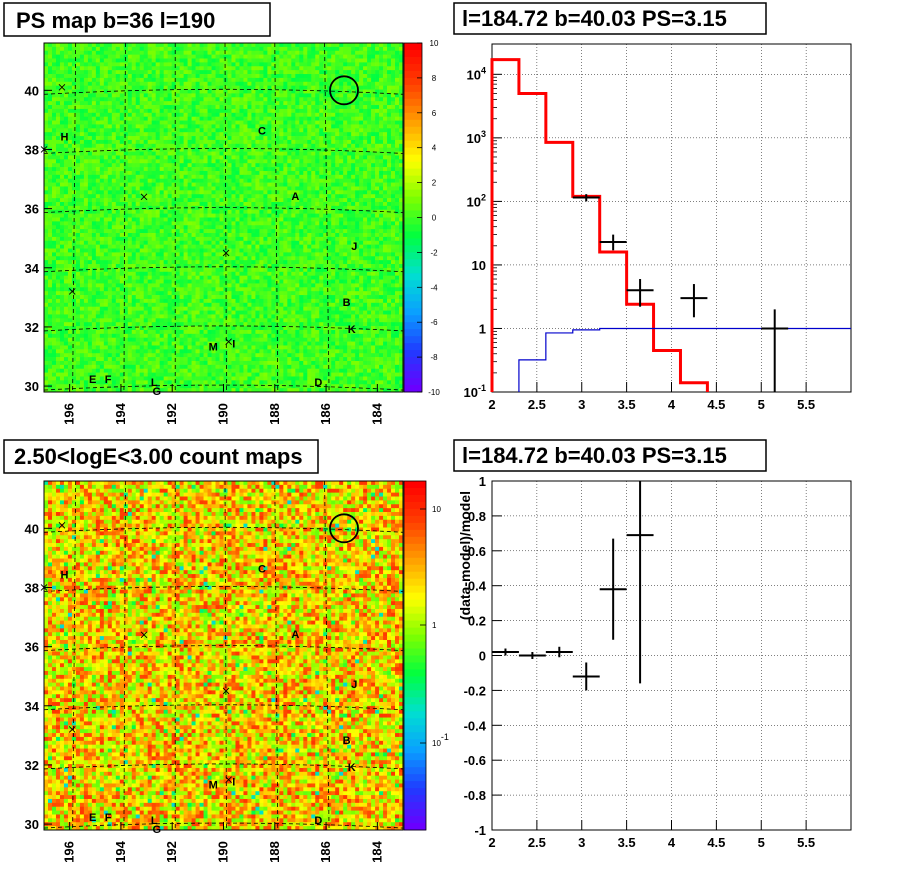 Image resolution: width=898 pixels, height=875 pixels. I want to click on bottom-right-title-text: l=184.72 b=40.03 PS=3.15, so click(594, 455).